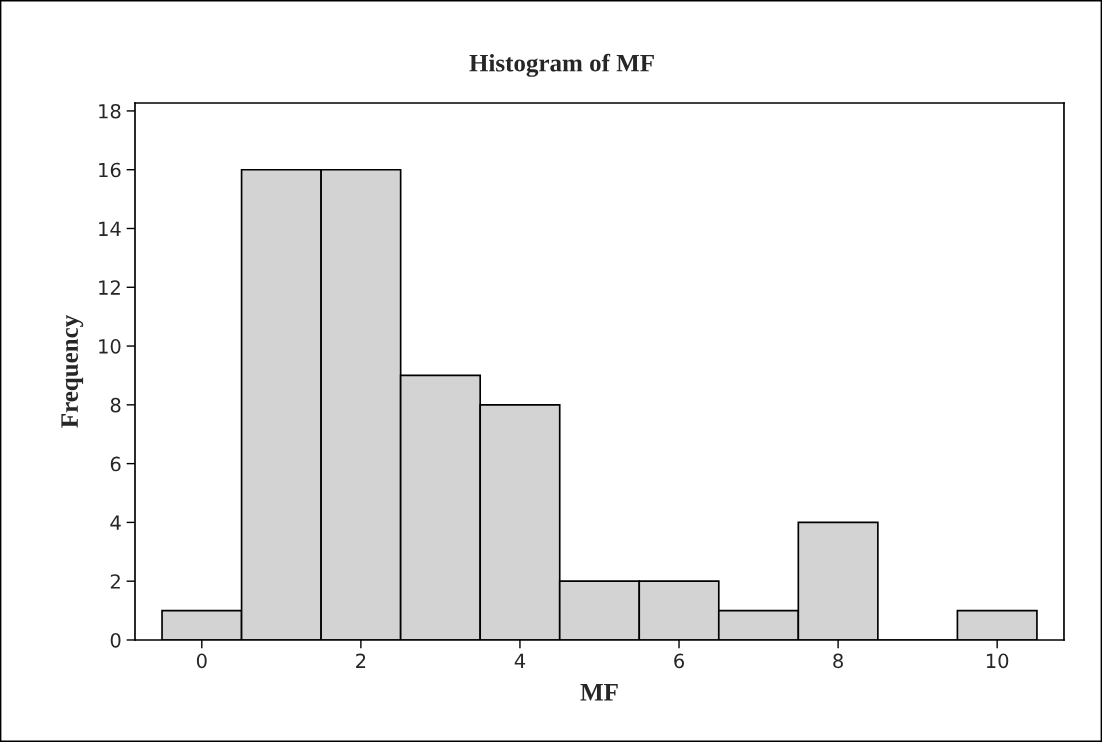 This screenshot has height=742, width=1102. Describe the element at coordinates (72, 371) in the screenshot. I see `y-axis-title: Frequency` at that location.